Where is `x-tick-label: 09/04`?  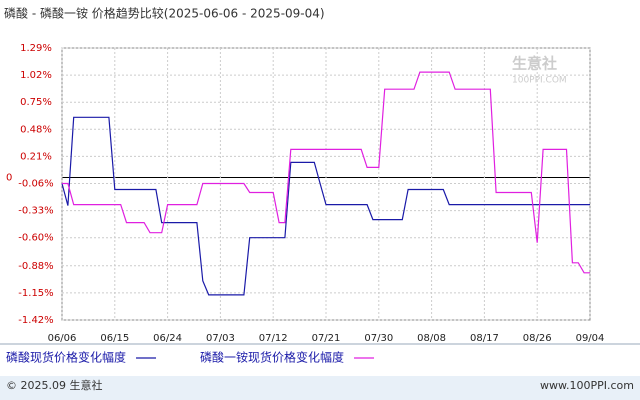 x-tick-label: 09/04 is located at coordinates (590, 338).